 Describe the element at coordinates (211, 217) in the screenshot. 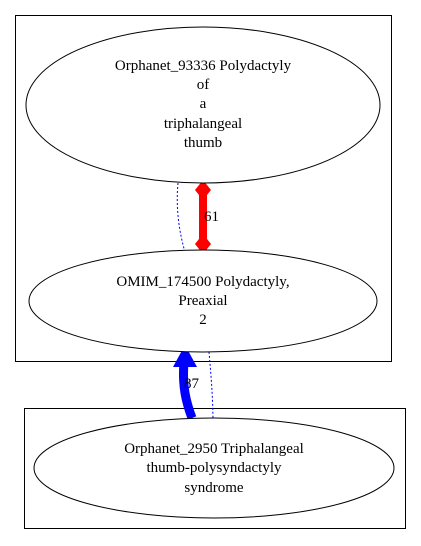

I see `red-edge-label: 61` at that location.